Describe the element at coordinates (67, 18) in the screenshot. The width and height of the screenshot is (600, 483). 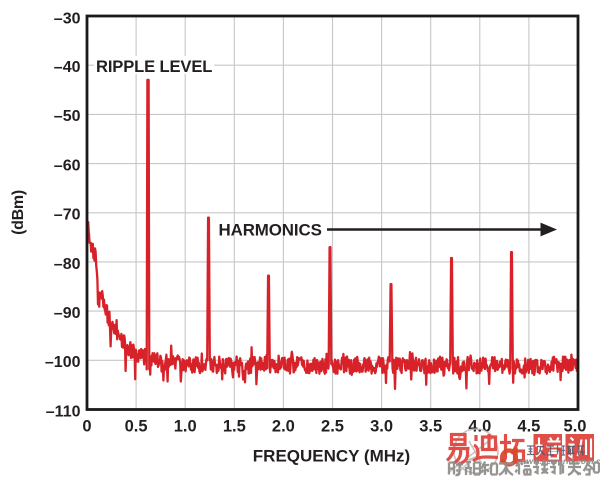
I see `svg-text: –30` at that location.